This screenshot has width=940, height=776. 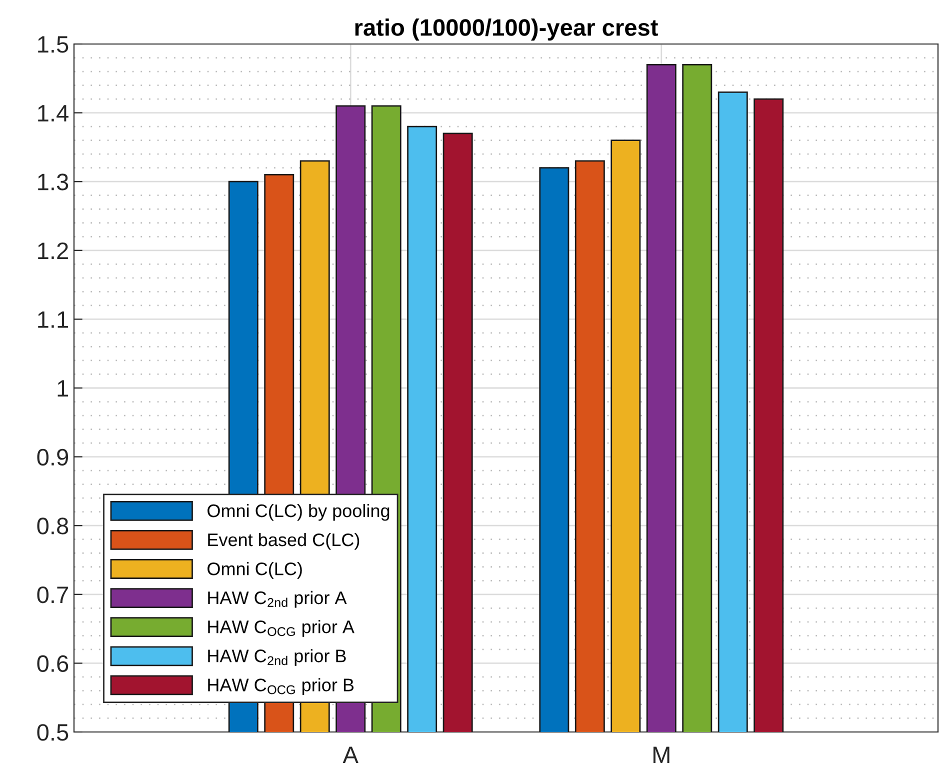 What do you see at coordinates (52, 457) in the screenshot?
I see `y-tick-label: 0.9` at bounding box center [52, 457].